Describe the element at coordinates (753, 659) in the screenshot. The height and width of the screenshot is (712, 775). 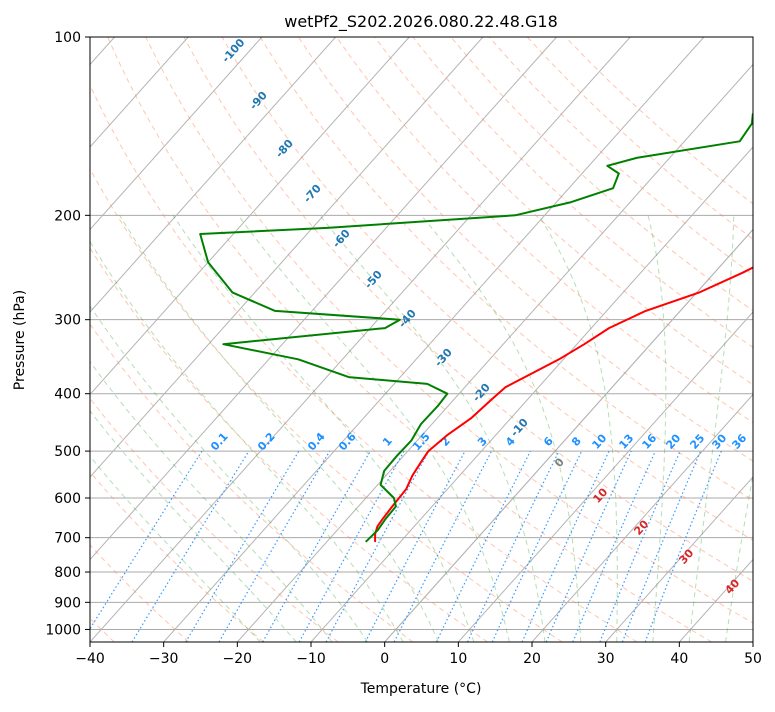
I see `x-tick-label: 50` at that location.